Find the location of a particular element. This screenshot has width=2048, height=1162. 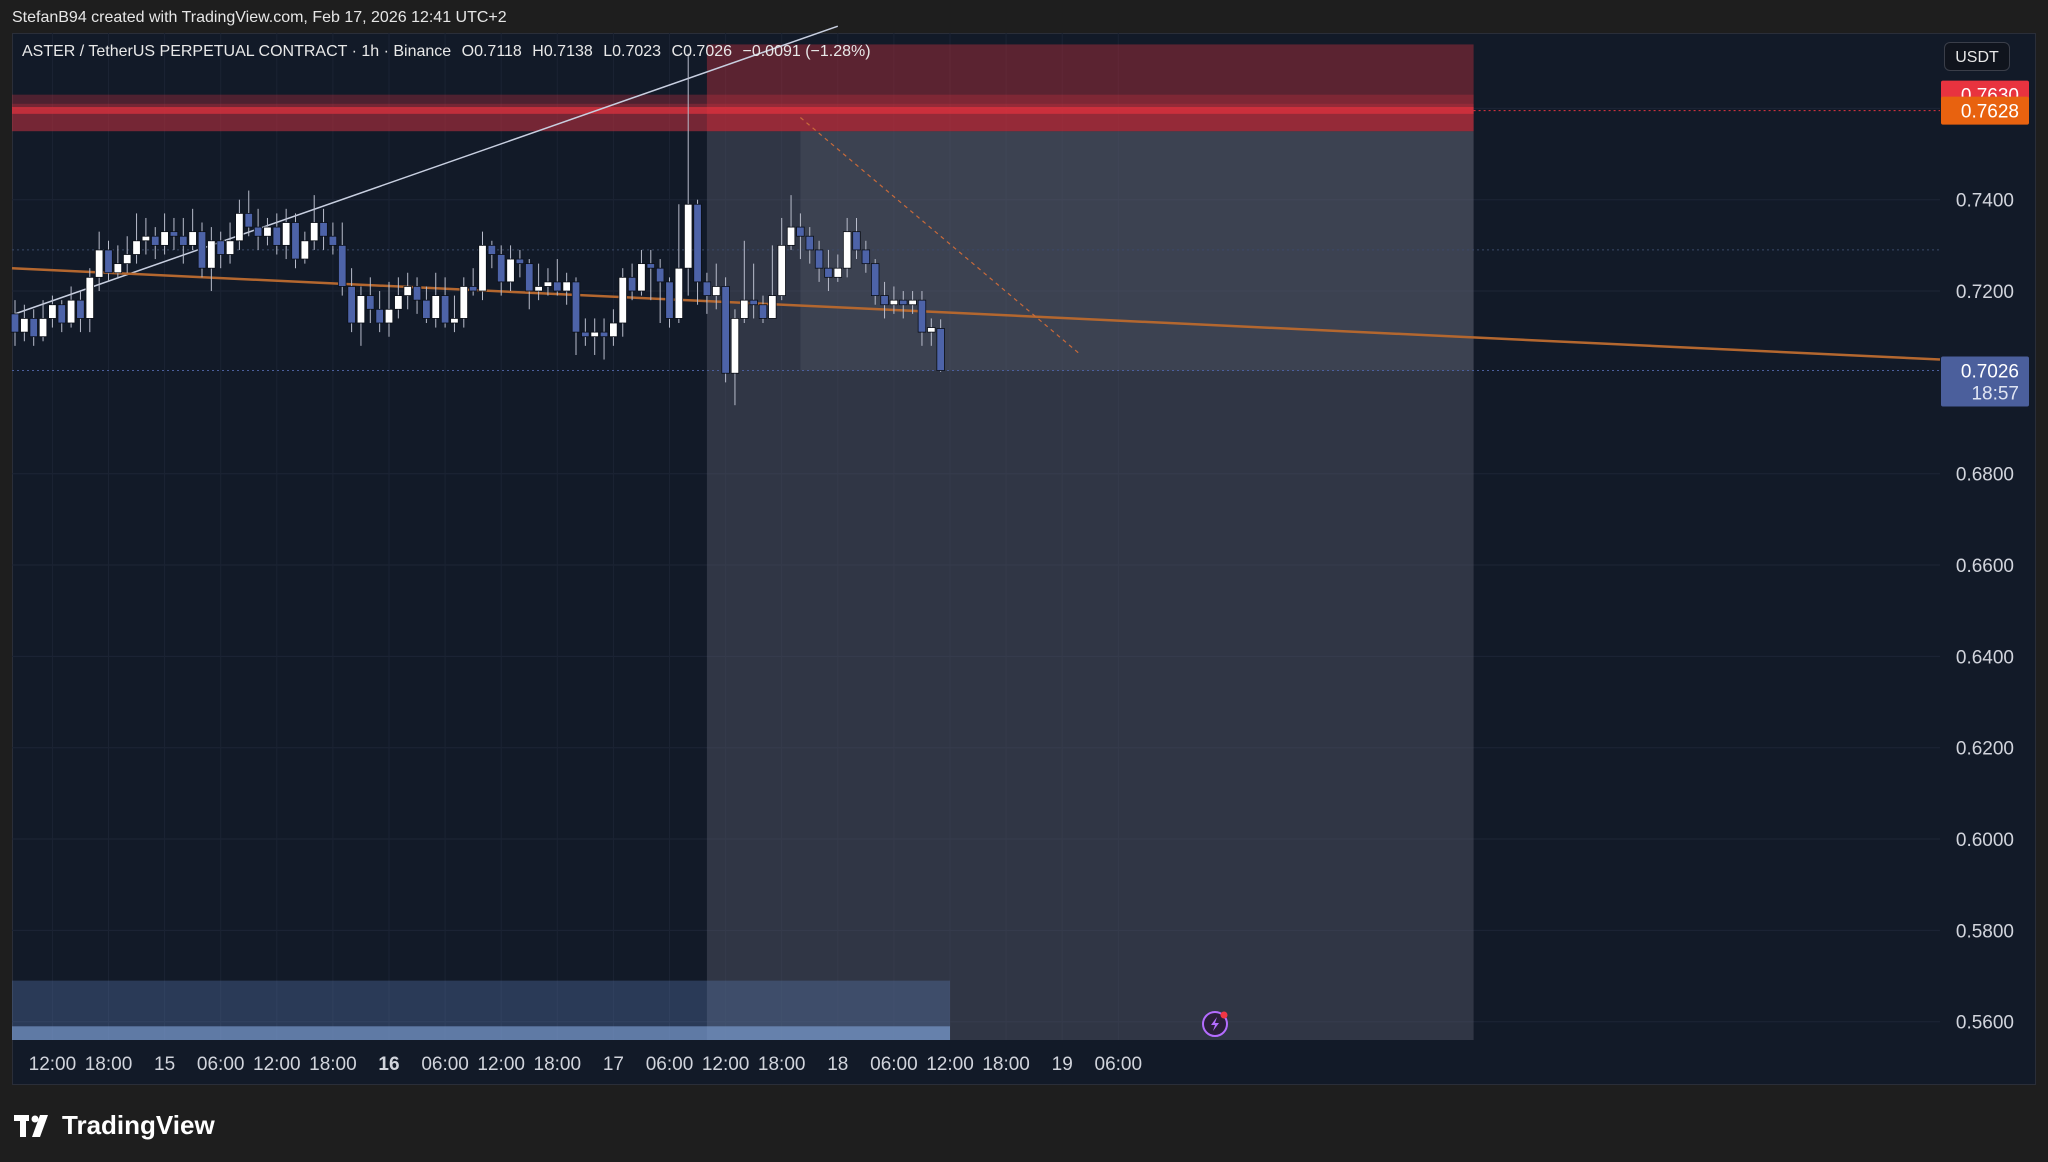

price-tick-label: 0.5800 is located at coordinates (1985, 931).